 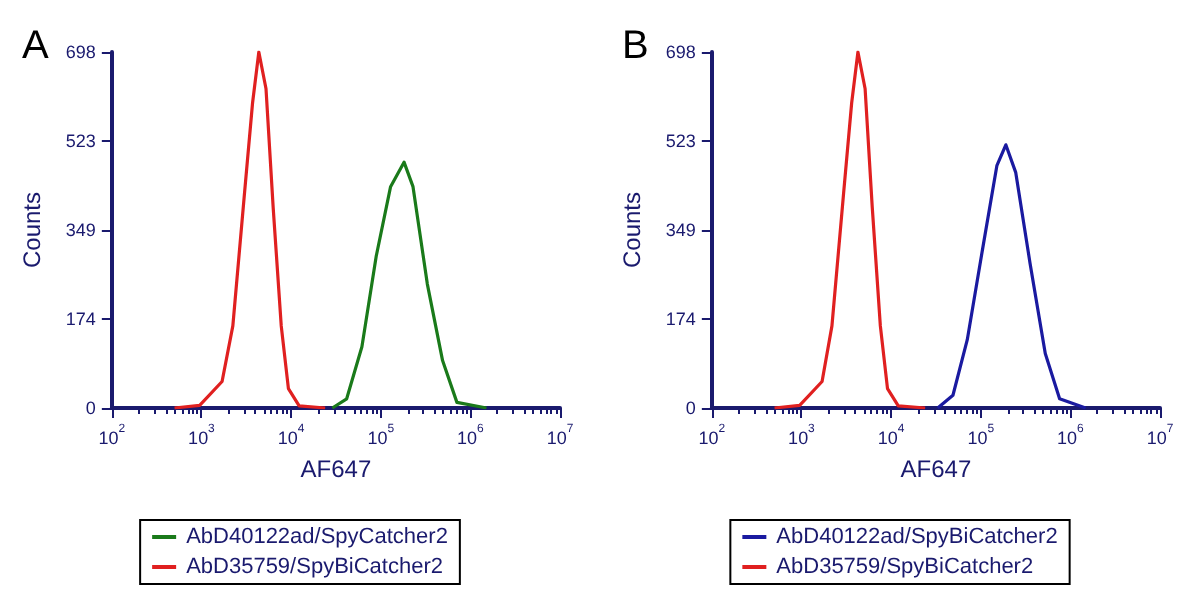 What do you see at coordinates (635, 46) in the screenshot?
I see `chart-title: B` at bounding box center [635, 46].